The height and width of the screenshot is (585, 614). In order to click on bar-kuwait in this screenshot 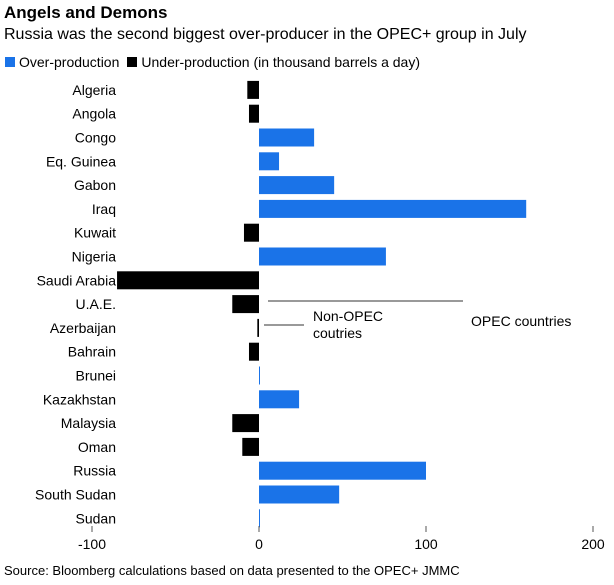, I will do `click(251, 232)`.